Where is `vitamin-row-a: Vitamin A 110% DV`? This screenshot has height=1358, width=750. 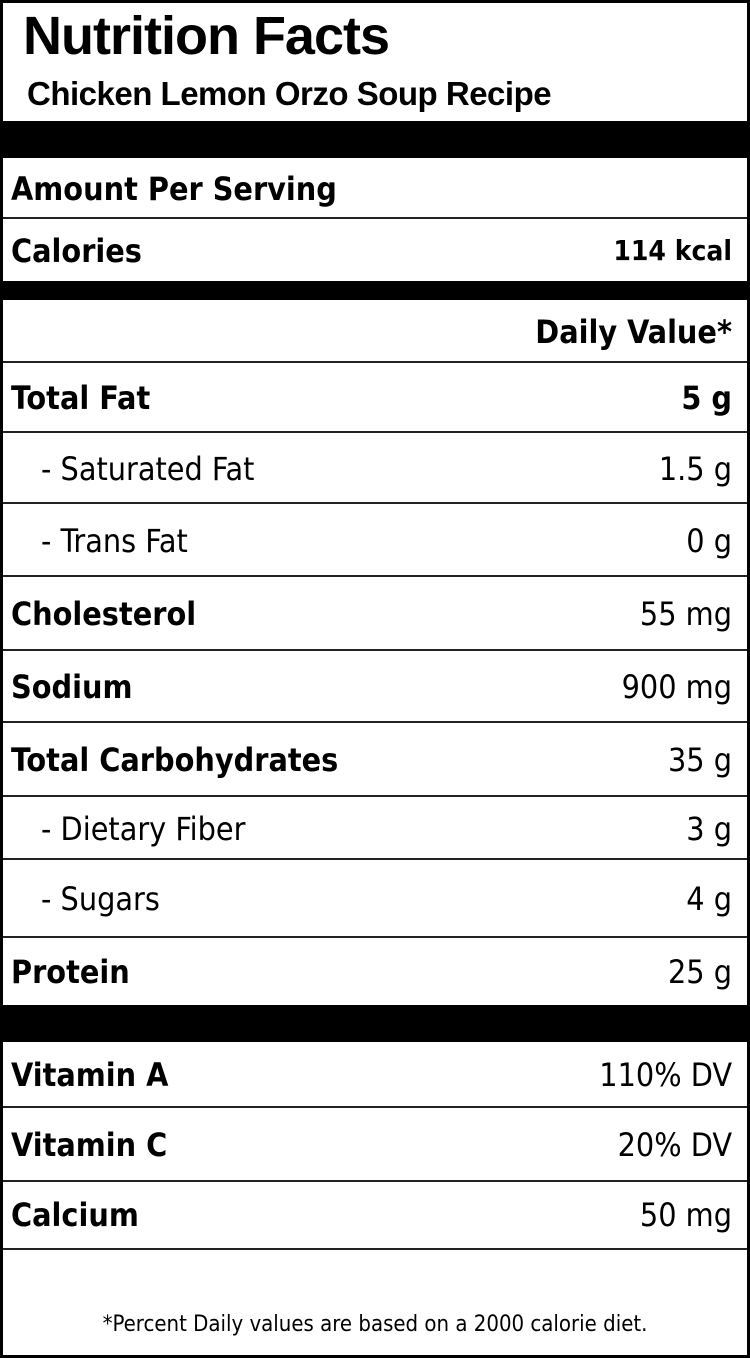
vitamin-row-a: Vitamin A 110% DV is located at coordinates (375, 1075).